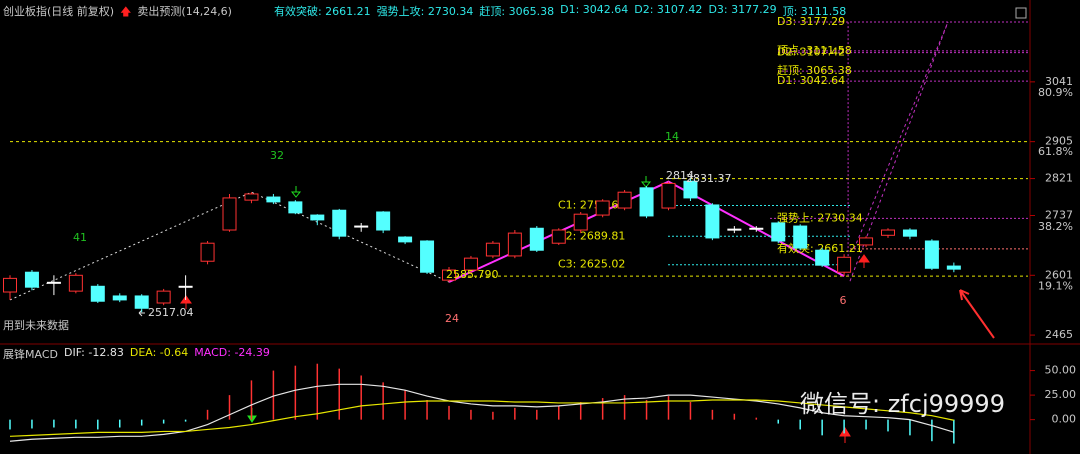  Describe the element at coordinates (171, 312) in the screenshot. I see `price-label: 2517.04` at that location.